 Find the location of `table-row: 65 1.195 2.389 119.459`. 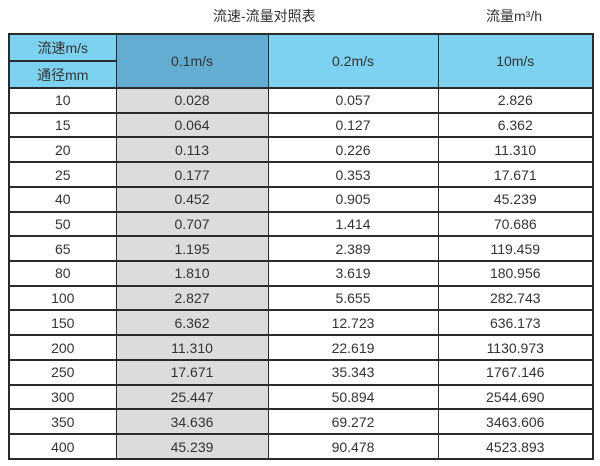

table-row: 65 1.195 2.389 119.459 is located at coordinates (301, 249).